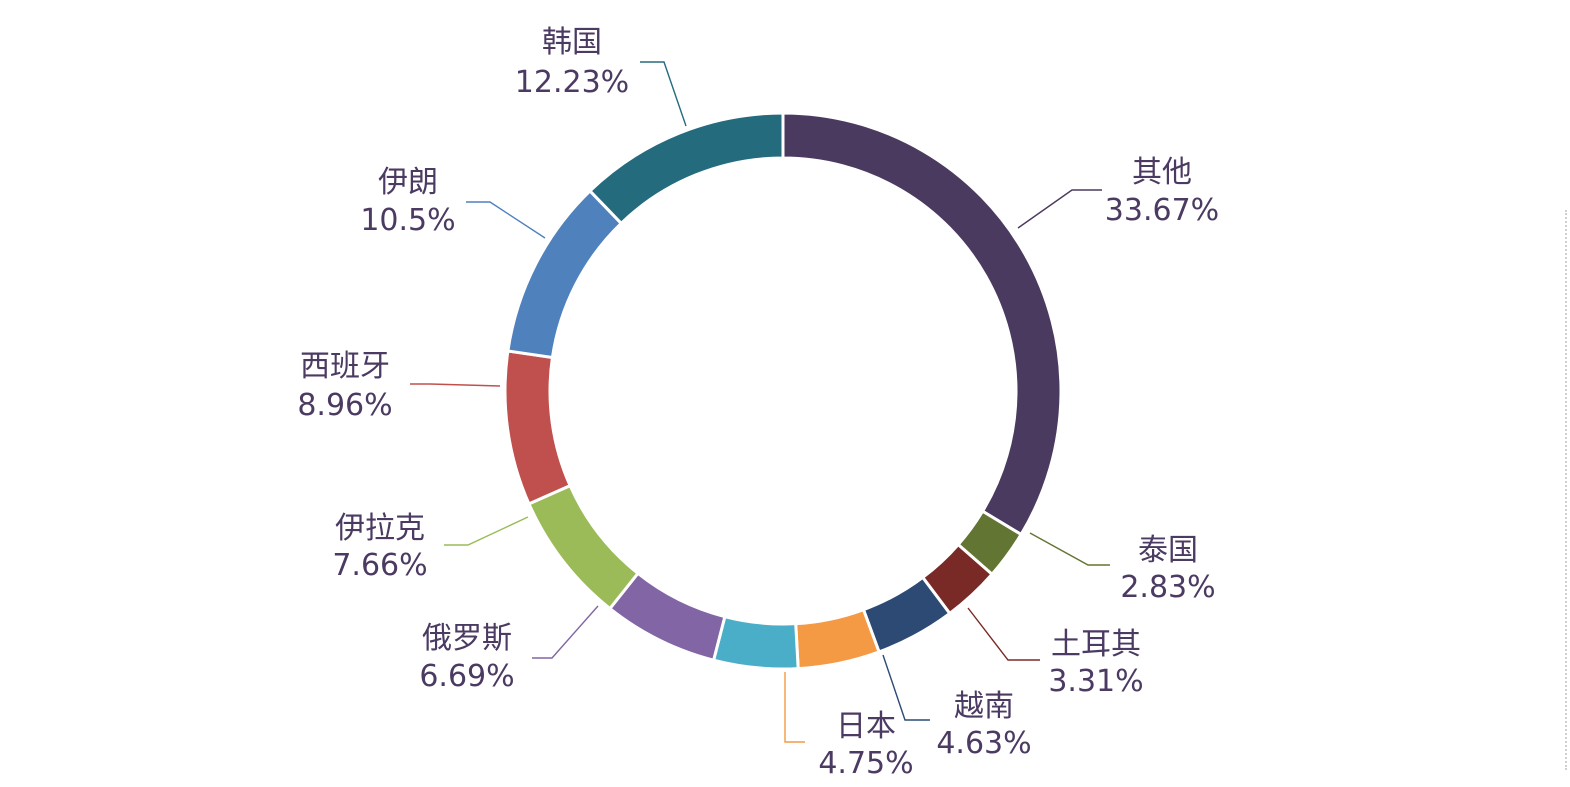  What do you see at coordinates (407, 220) in the screenshot?
I see `slice-value-伊朗: 10.5%` at bounding box center [407, 220].